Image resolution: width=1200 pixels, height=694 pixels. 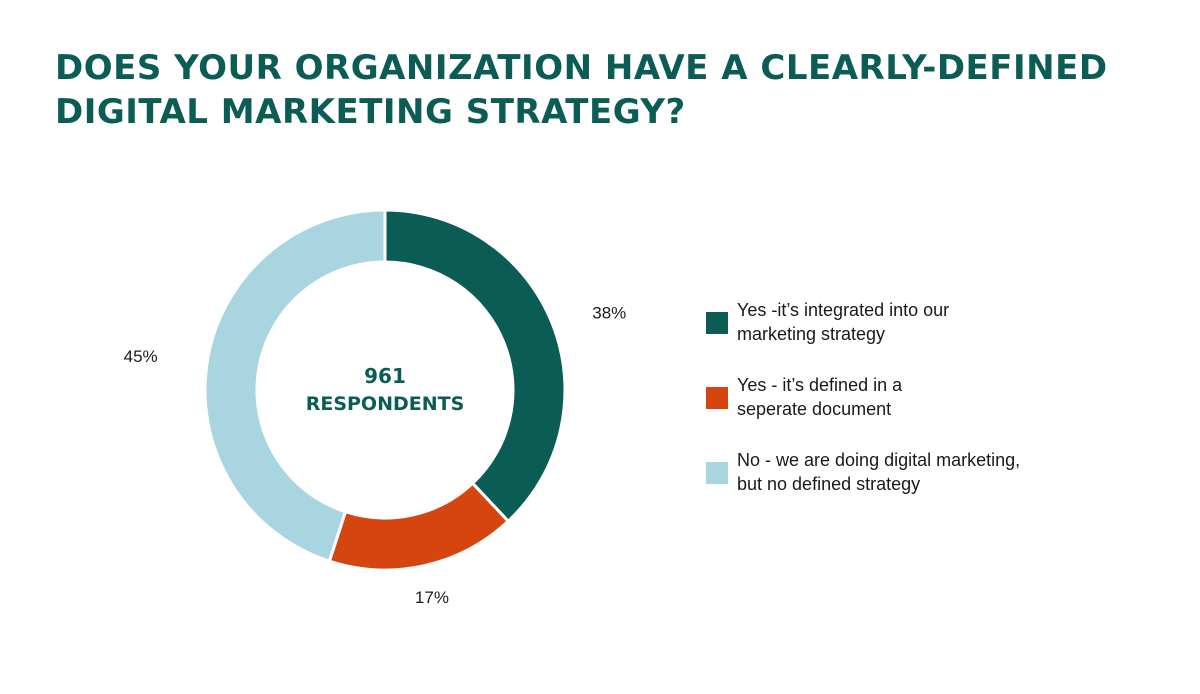 I want to click on legend-swatch-separate-document, so click(x=717, y=398).